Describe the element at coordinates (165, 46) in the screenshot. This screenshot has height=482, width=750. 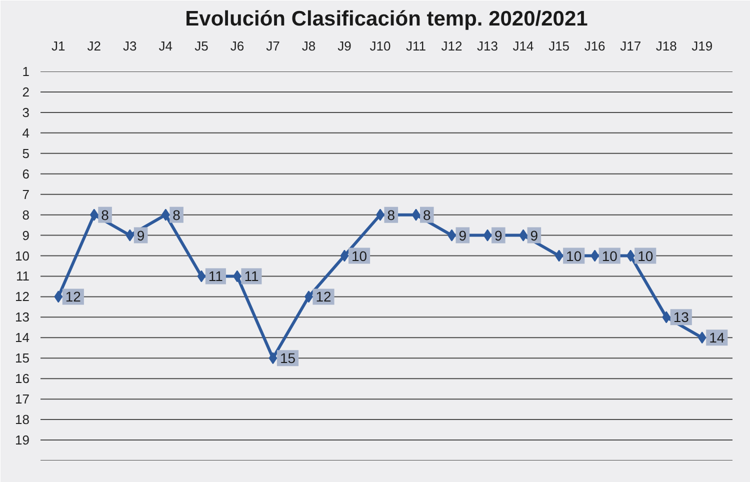
I see `x-tick-label: J4` at that location.